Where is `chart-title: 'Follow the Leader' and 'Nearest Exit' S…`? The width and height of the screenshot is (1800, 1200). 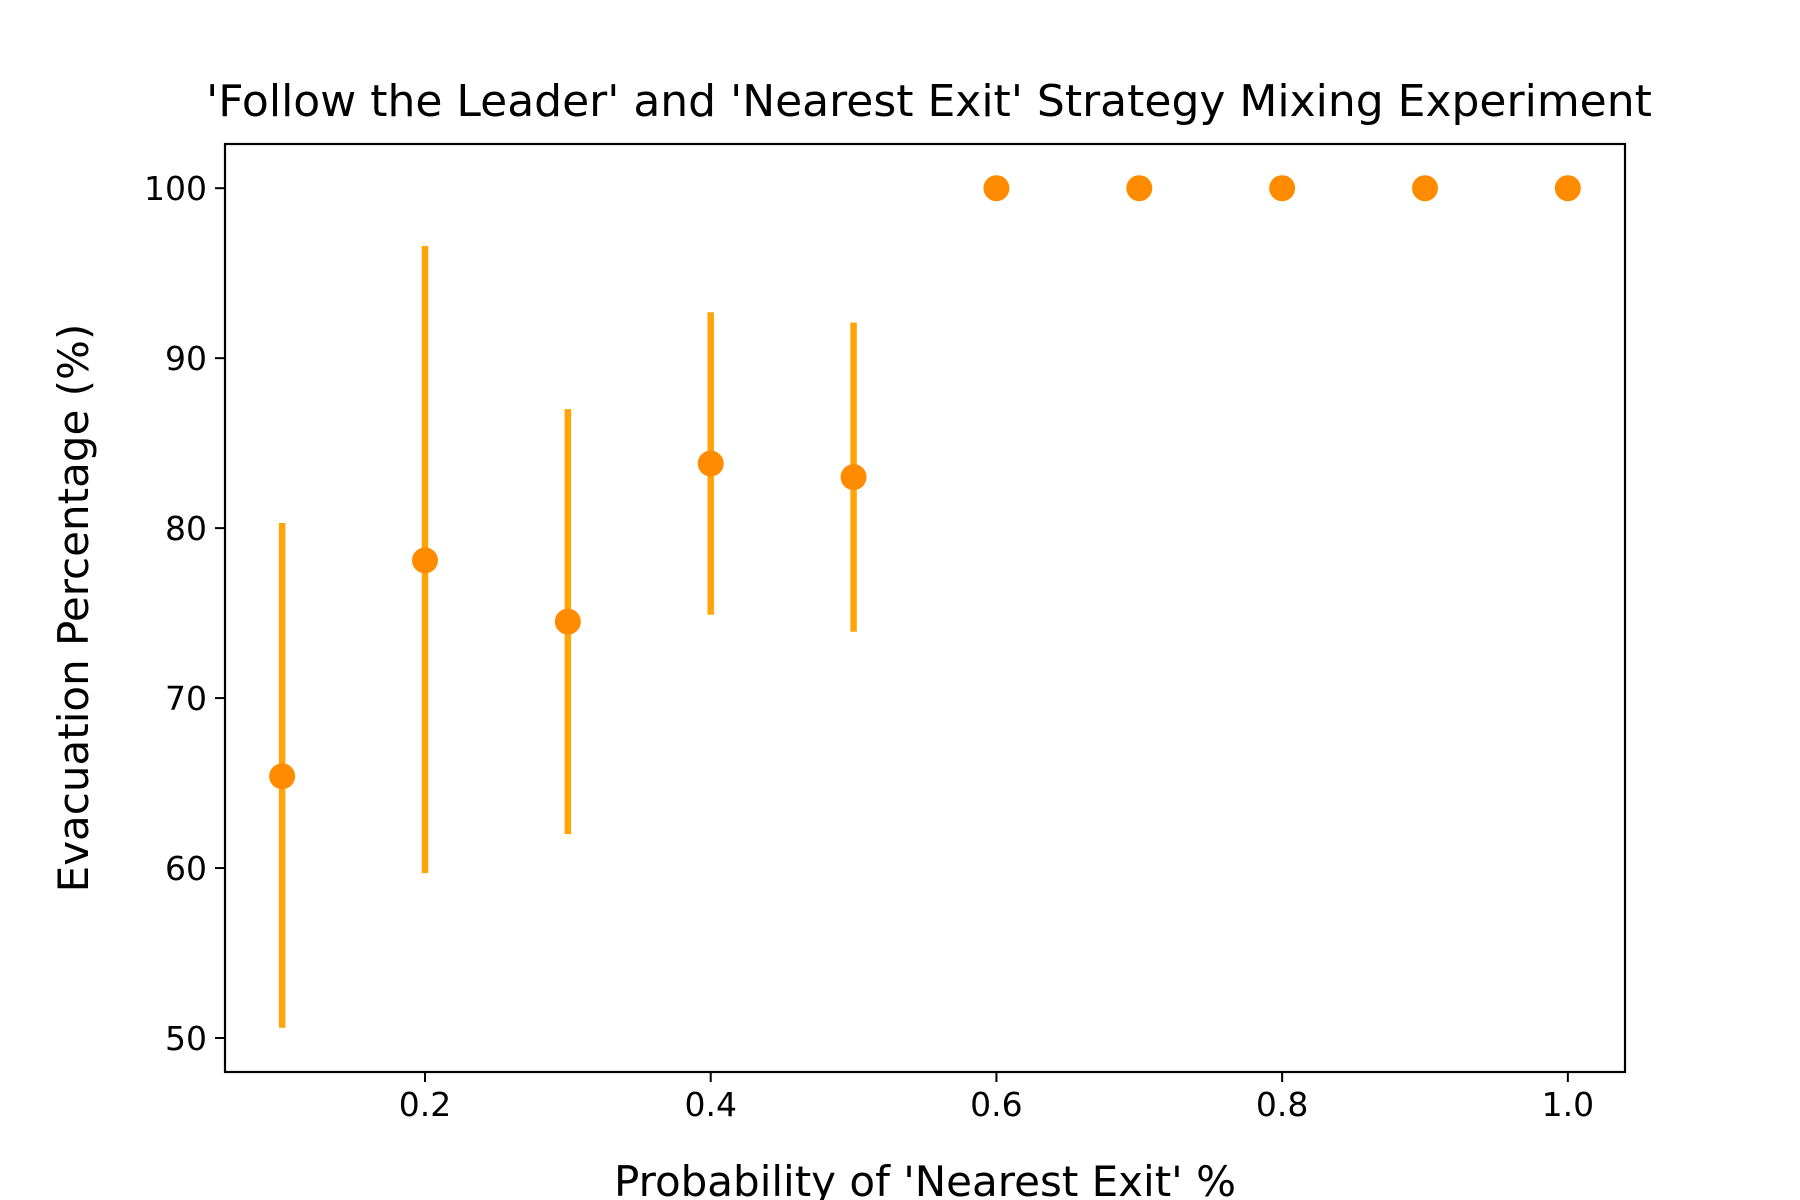 chart-title: 'Follow the Leader' and 'Nearest Exit' S… is located at coordinates (929, 101).